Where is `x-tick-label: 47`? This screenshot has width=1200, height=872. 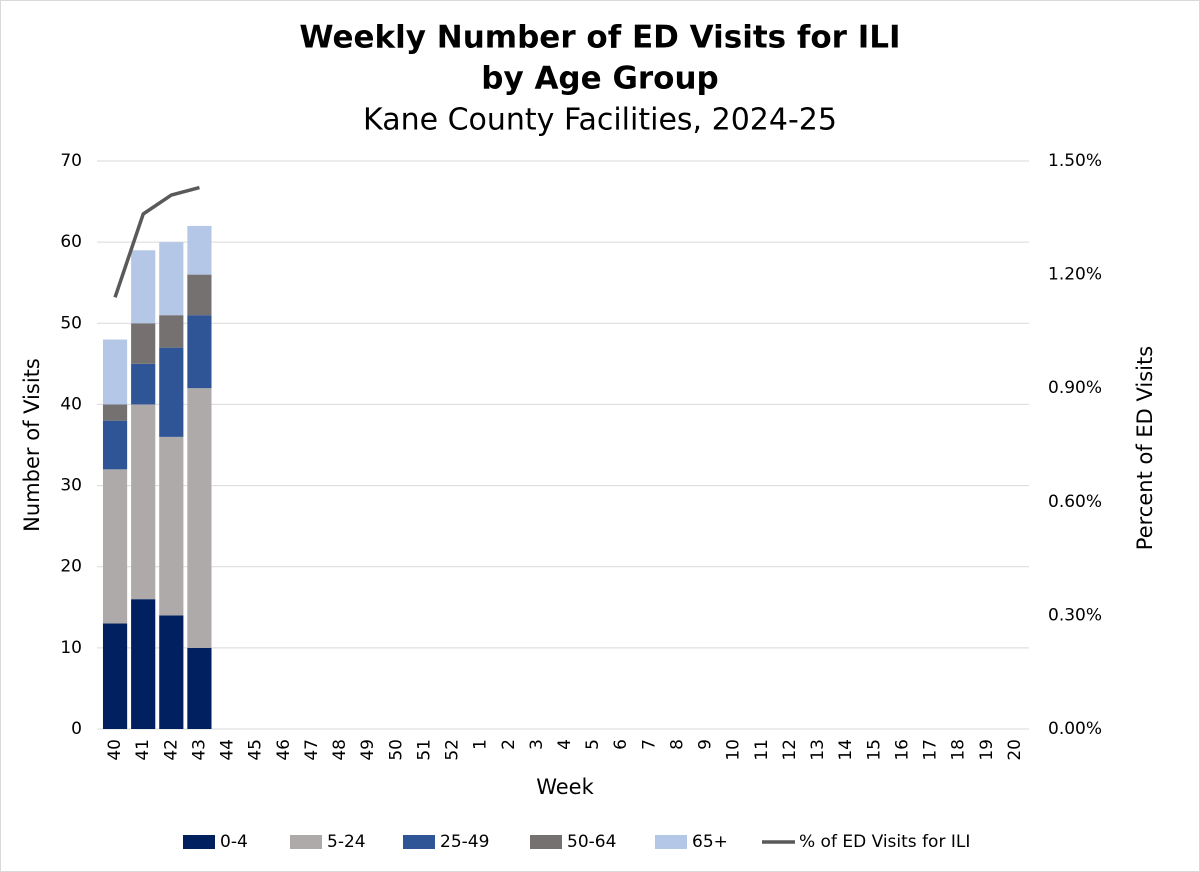 x-tick-label: 47 is located at coordinates (312, 750).